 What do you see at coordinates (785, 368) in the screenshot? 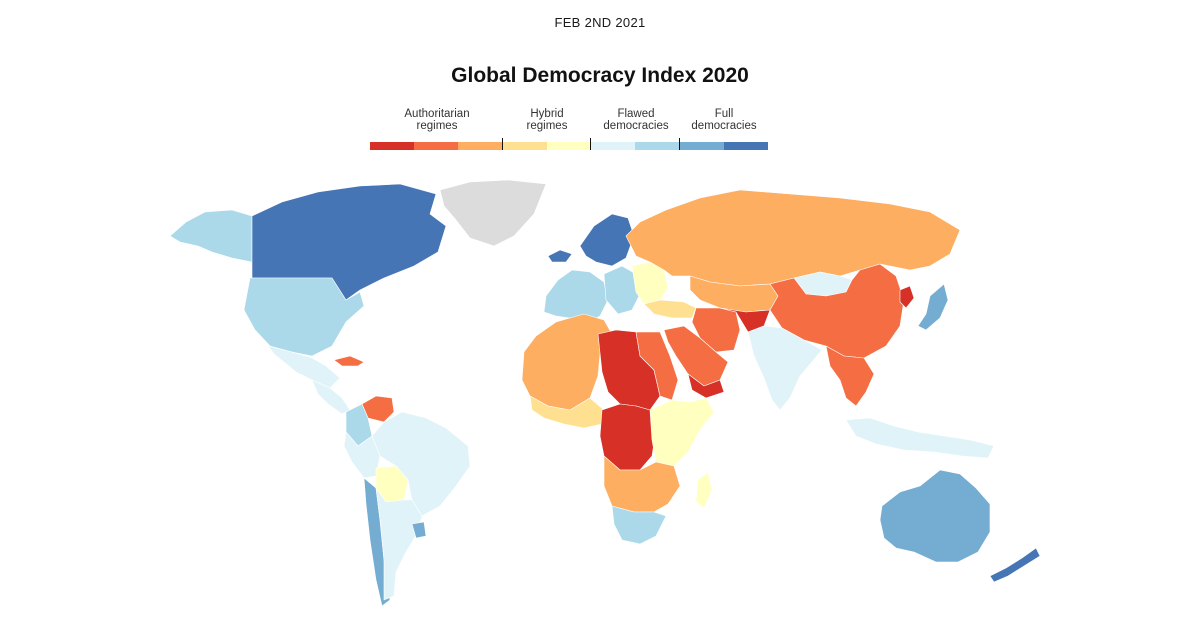
I see `region-india` at bounding box center [785, 368].